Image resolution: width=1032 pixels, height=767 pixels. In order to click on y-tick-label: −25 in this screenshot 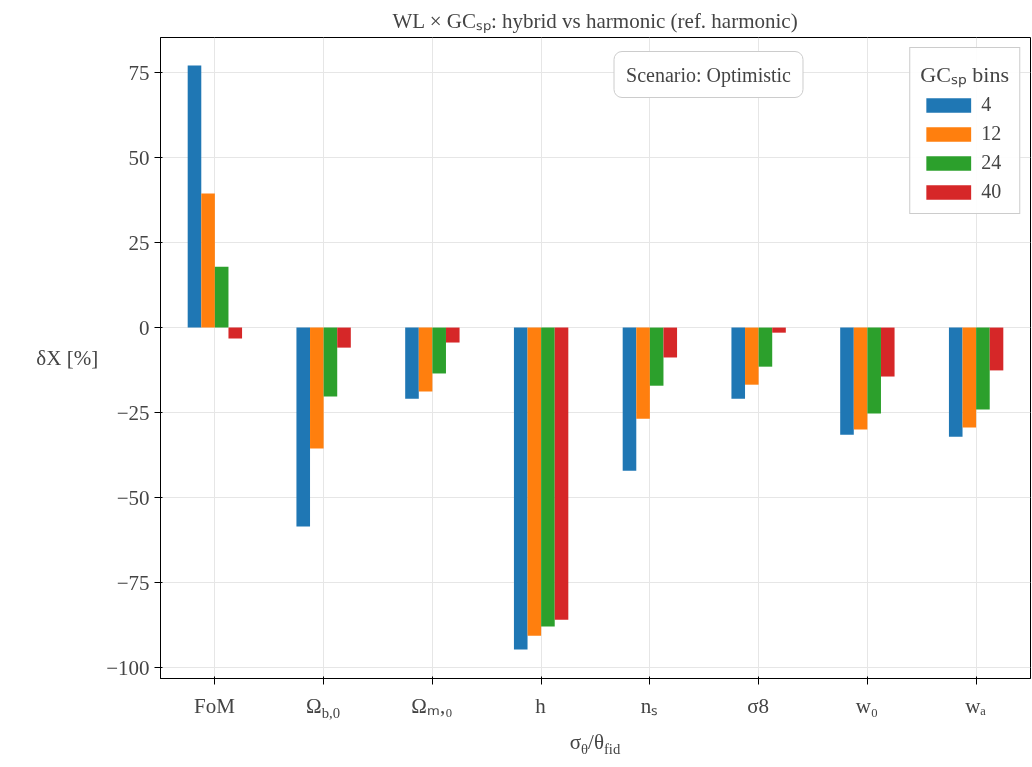, I will do `click(133, 412)`.